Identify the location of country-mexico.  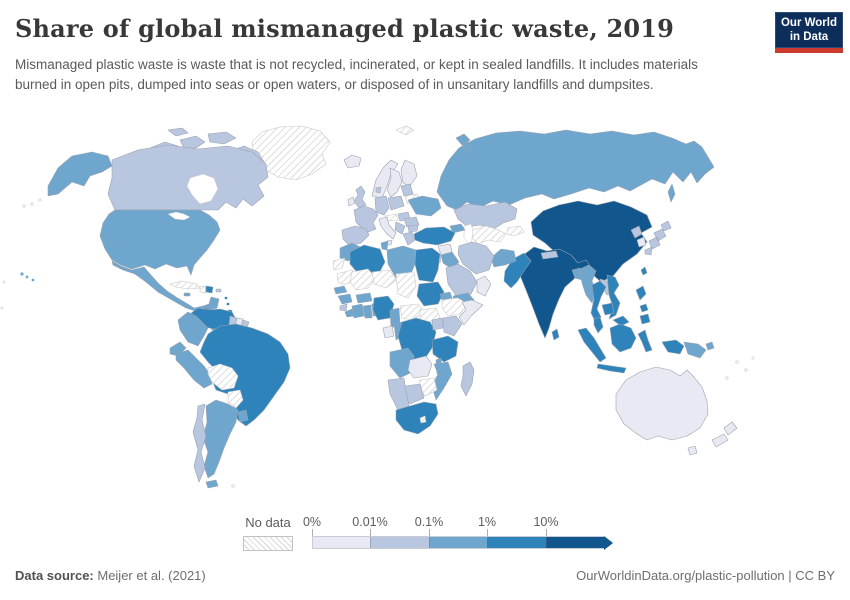
(165, 286).